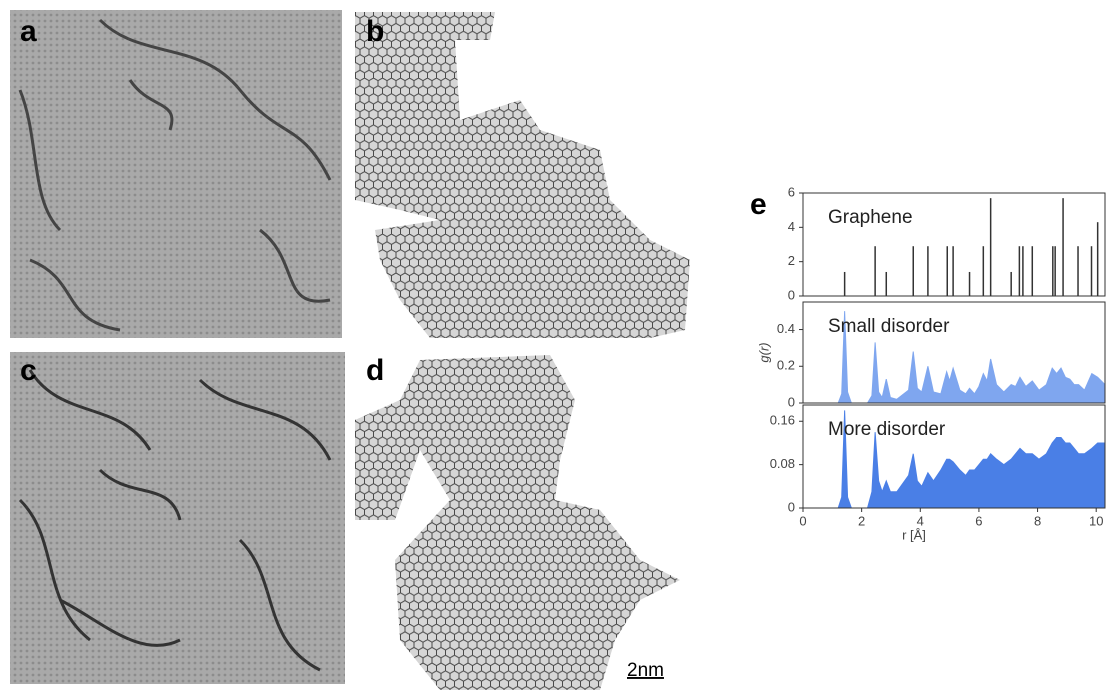 The width and height of the screenshot is (1109, 696). Describe the element at coordinates (375, 370) in the screenshot. I see `panel-label: d` at that location.